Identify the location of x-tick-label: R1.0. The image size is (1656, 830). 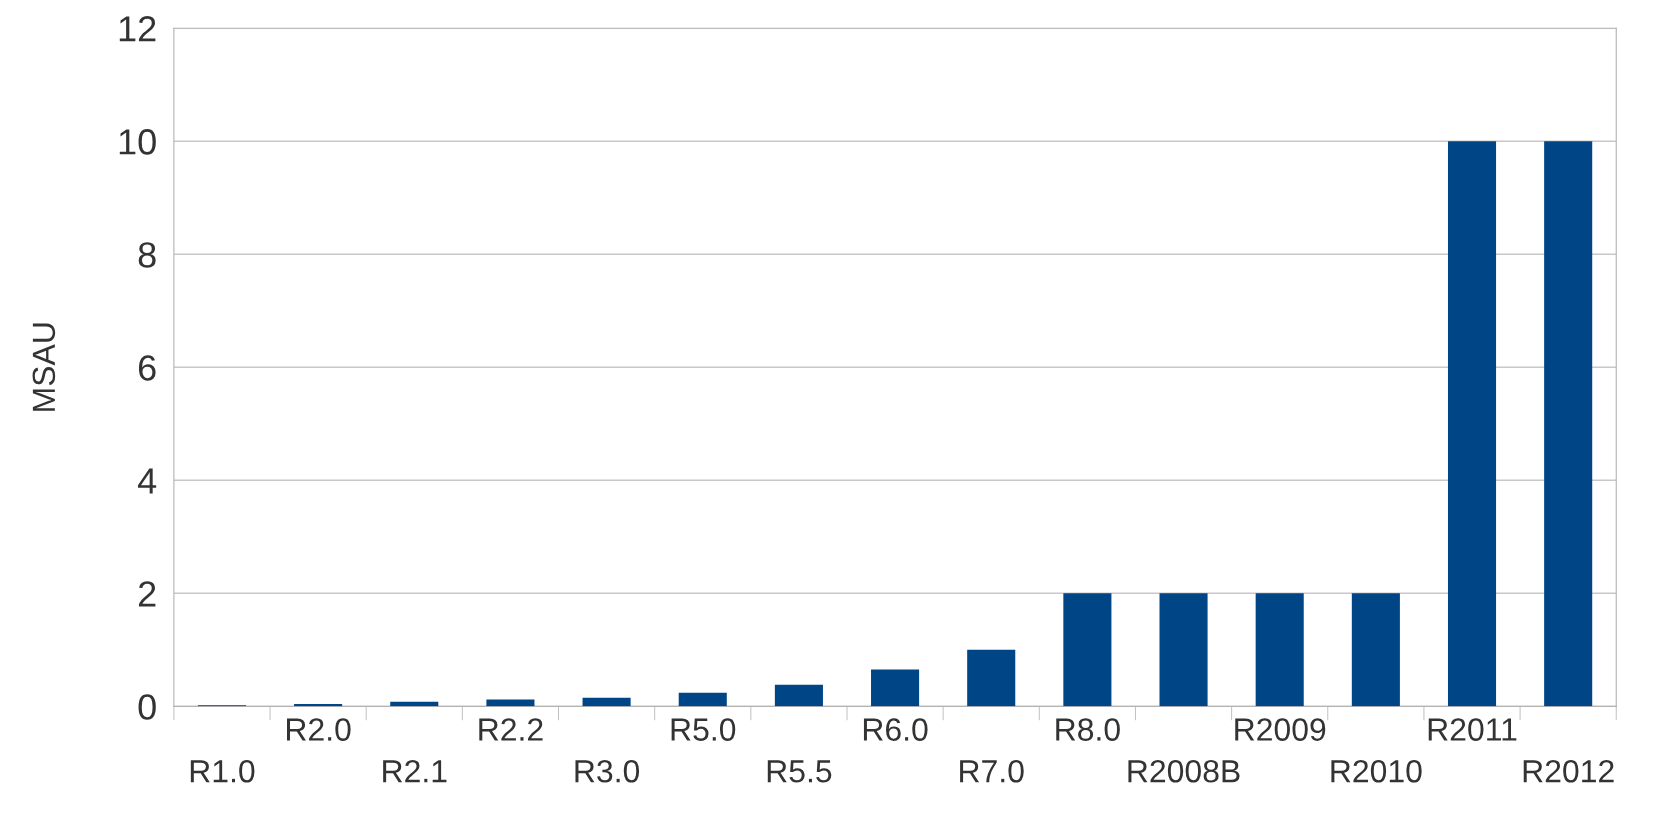
(222, 771).